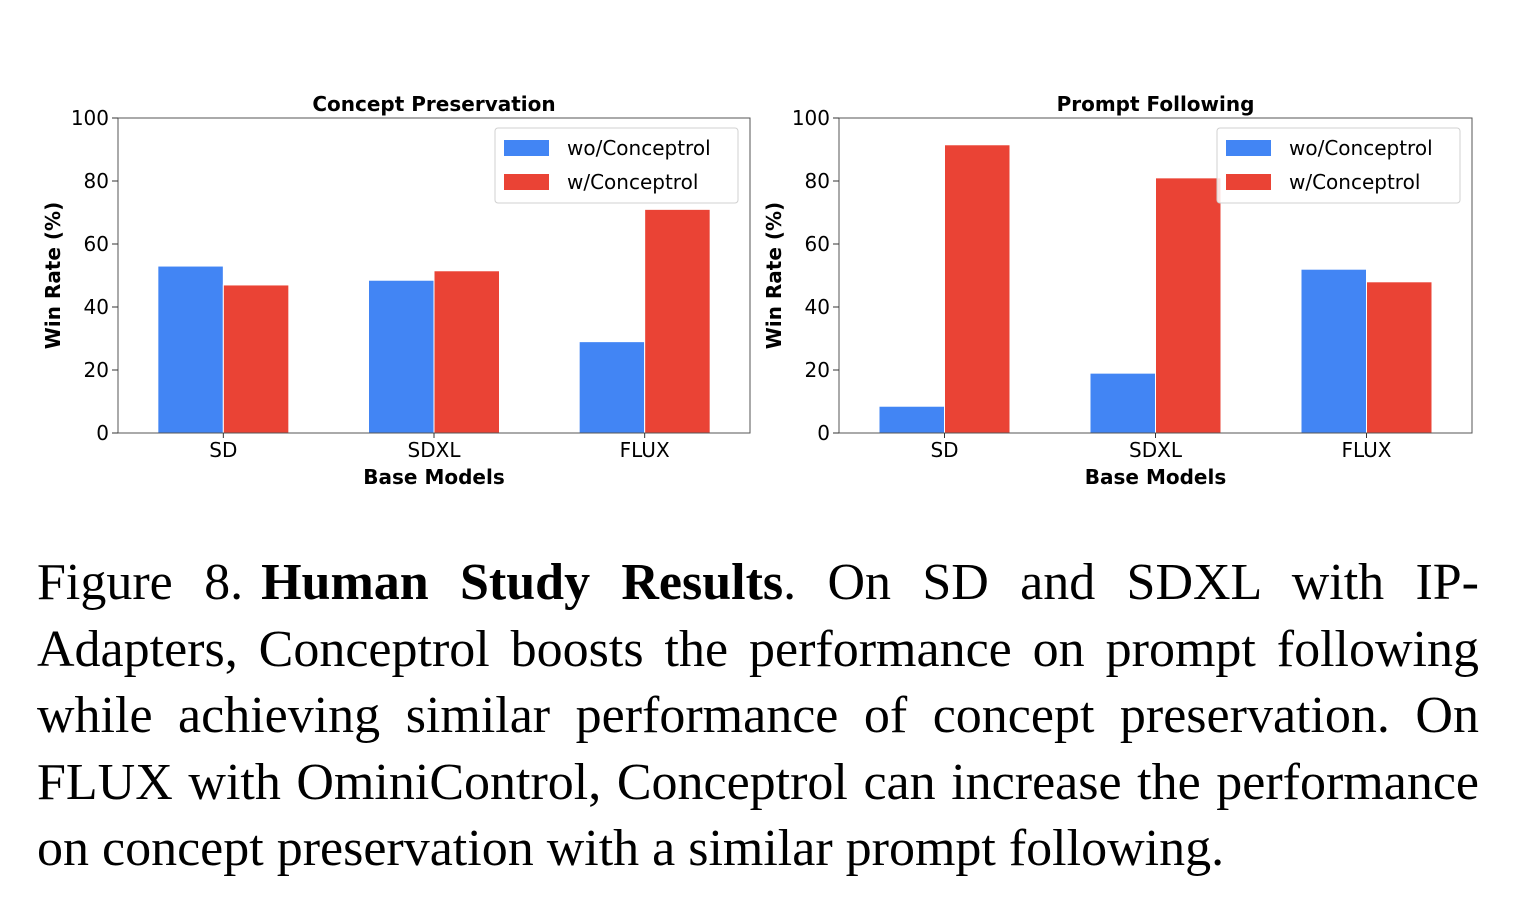 The width and height of the screenshot is (1536, 918). I want to click on chart-title: Prompt Following, so click(1156, 104).